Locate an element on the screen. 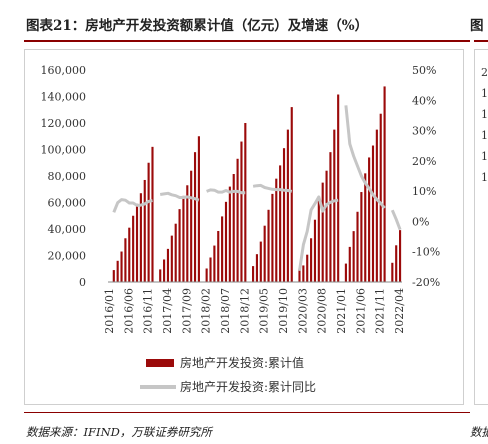 This screenshot has height=444, width=488. x-tick: 2016/11 is located at coordinates (148, 311).